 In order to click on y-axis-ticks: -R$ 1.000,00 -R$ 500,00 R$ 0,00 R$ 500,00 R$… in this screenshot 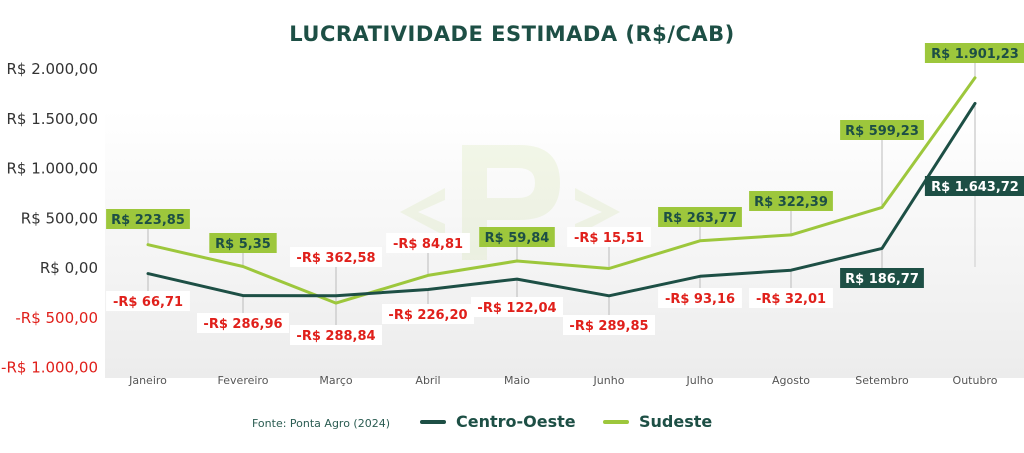, I will do `click(49, 218)`.